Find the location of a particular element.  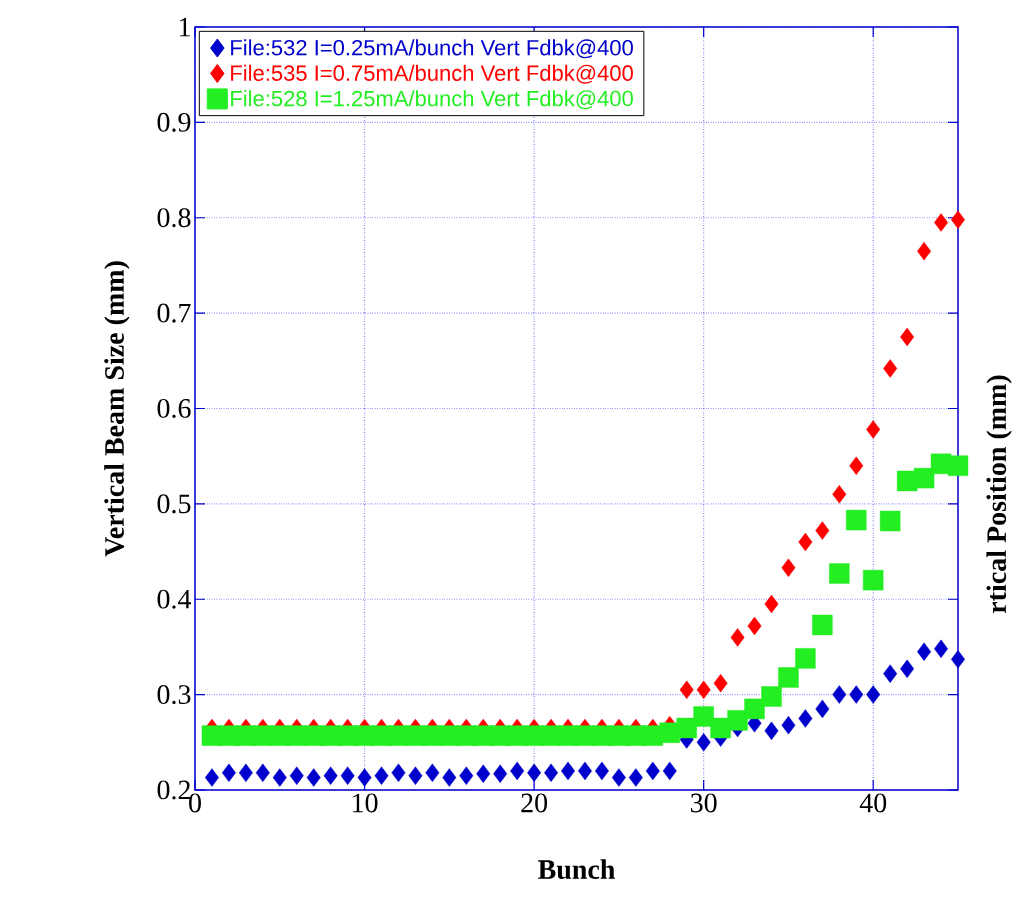

y-tick-label: 0.3 is located at coordinates (174, 695).